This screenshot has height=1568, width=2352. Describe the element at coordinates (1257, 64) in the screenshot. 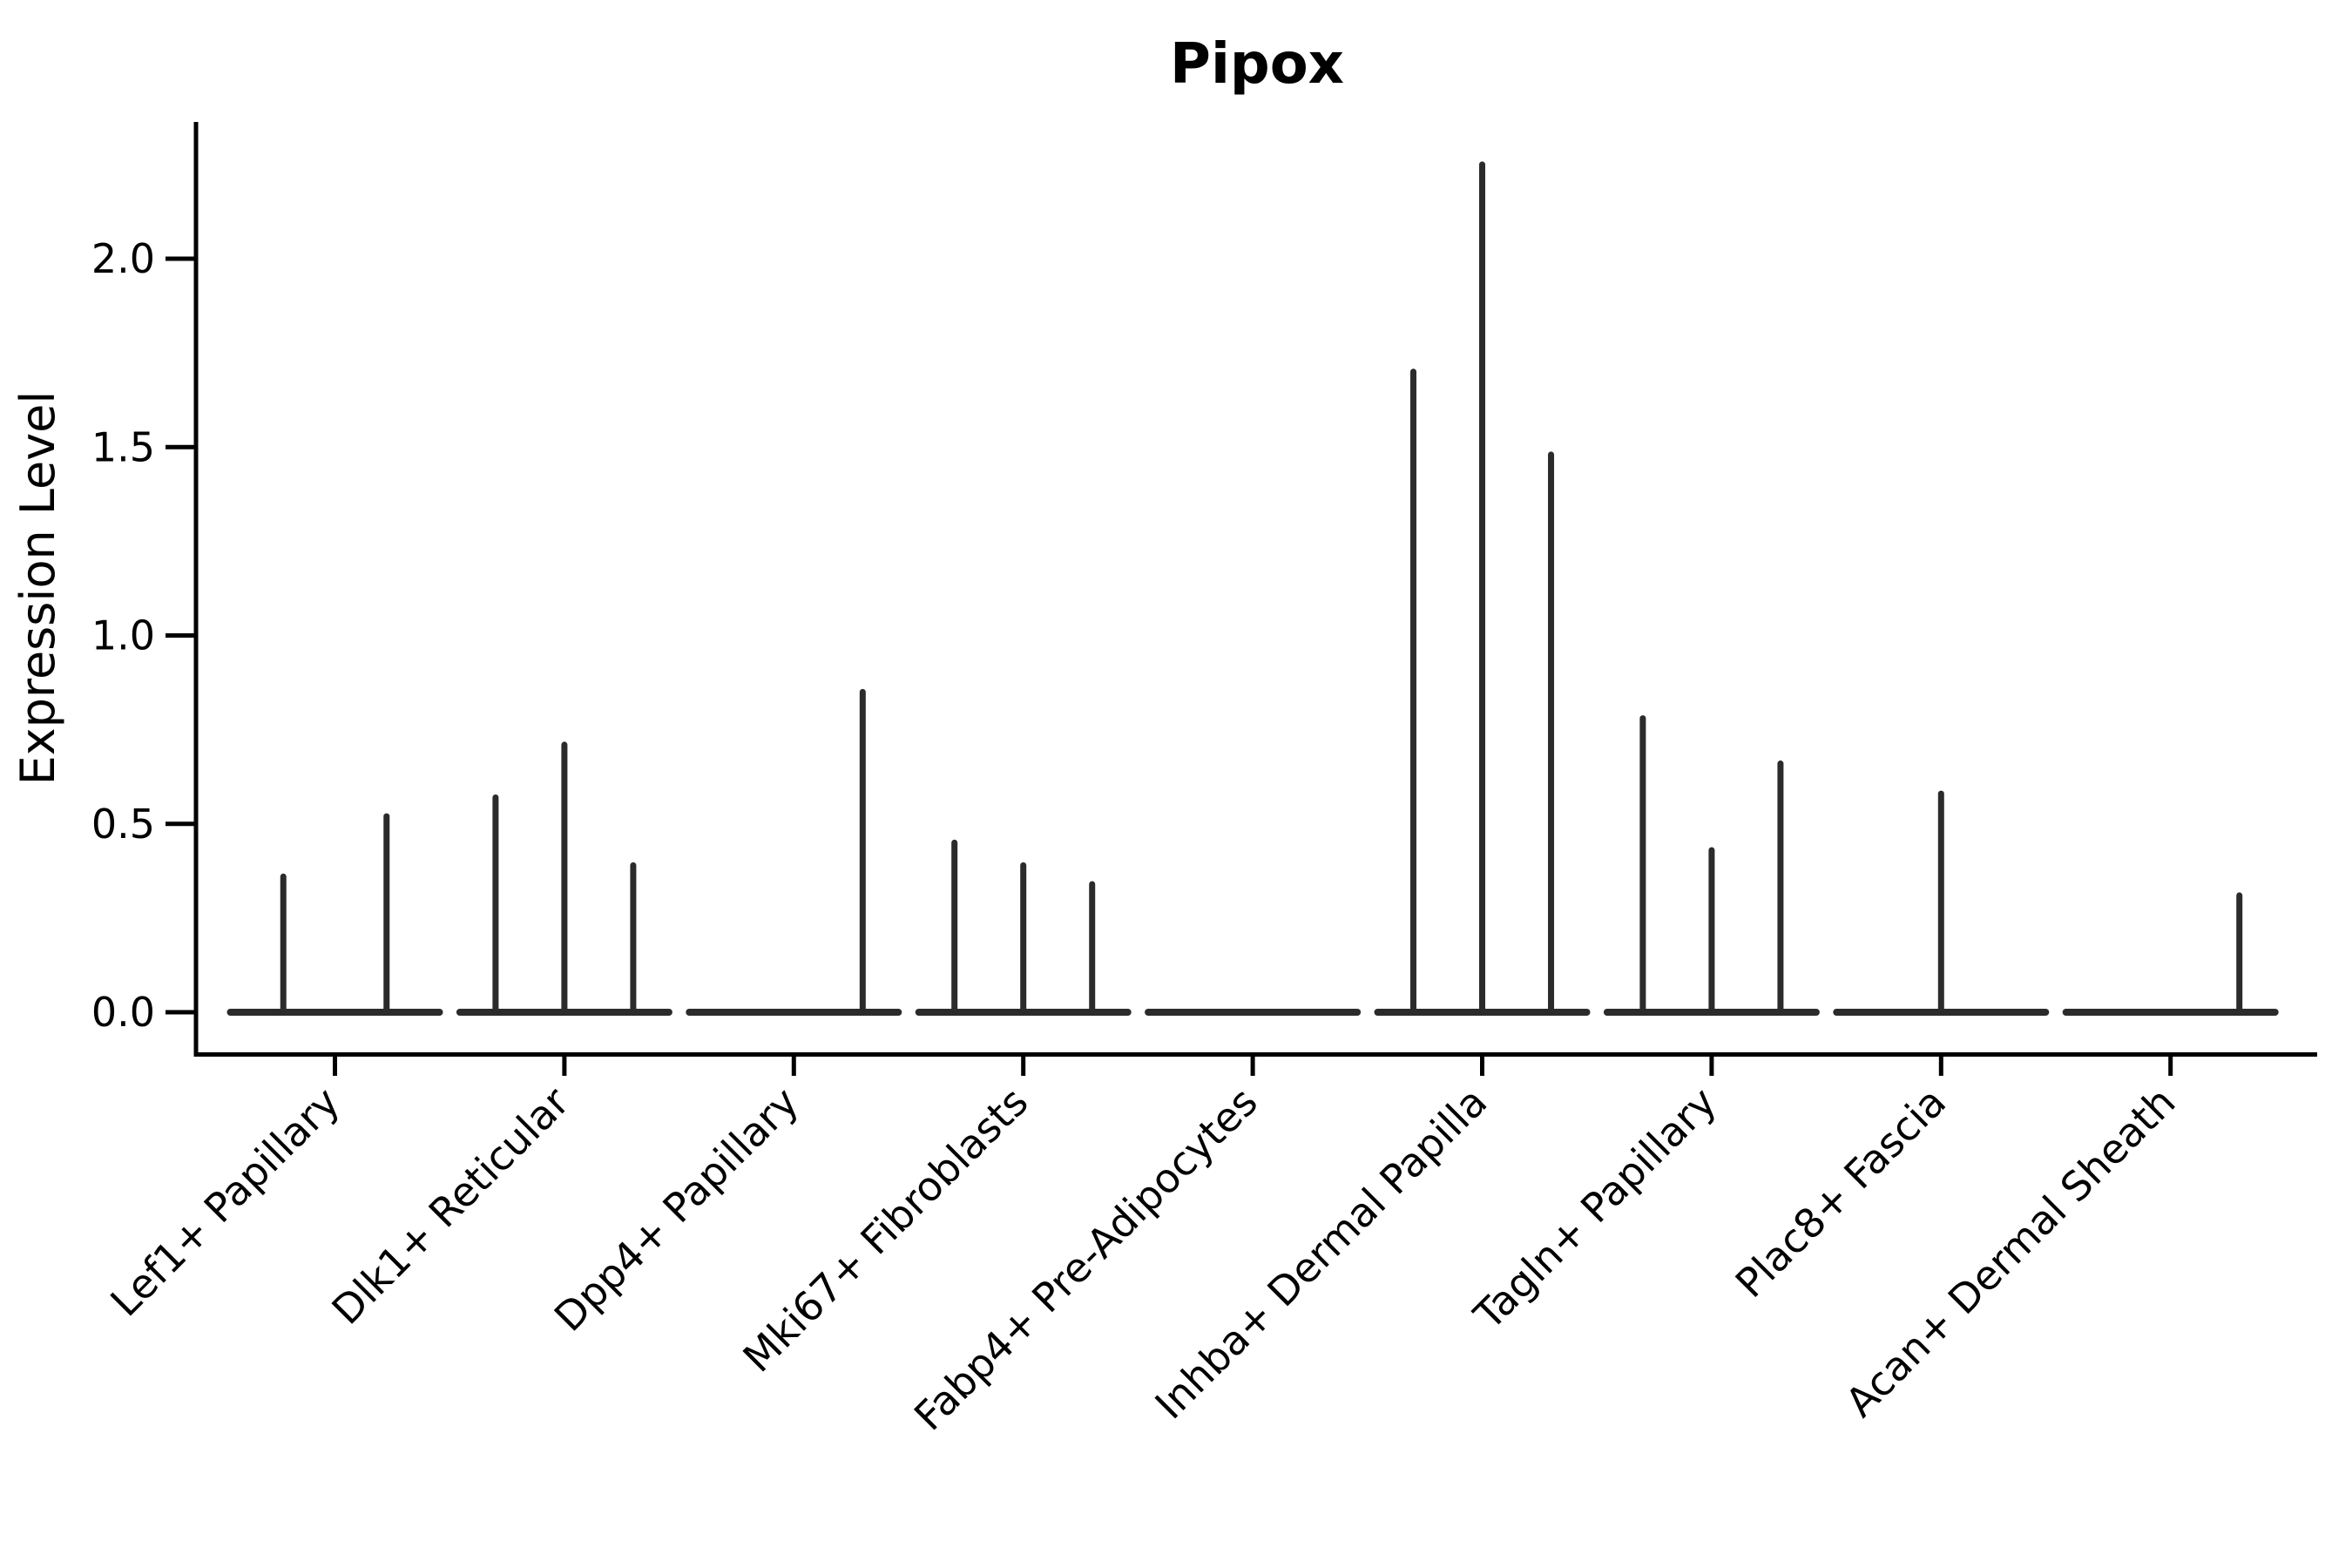

I see `chart-title: Pipox` at that location.